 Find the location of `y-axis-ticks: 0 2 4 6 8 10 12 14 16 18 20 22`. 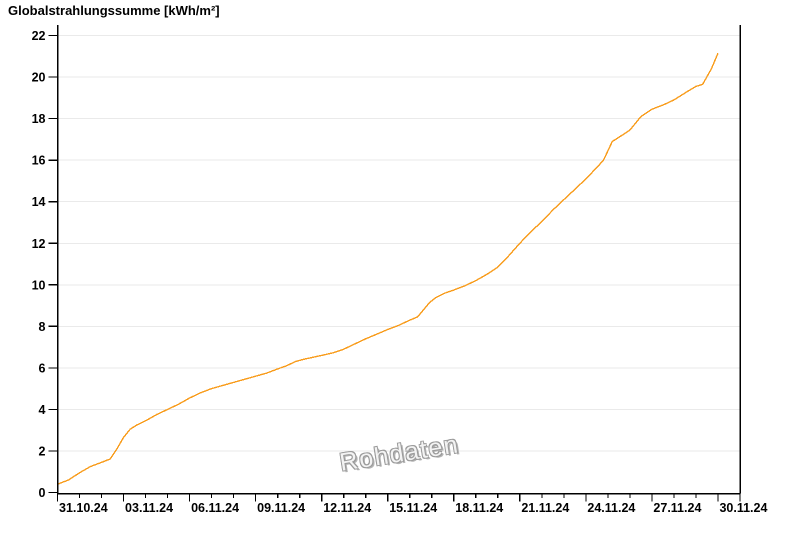

y-axis-ticks: 0 2 4 6 8 10 12 14 16 18 20 22 is located at coordinates (45, 264).